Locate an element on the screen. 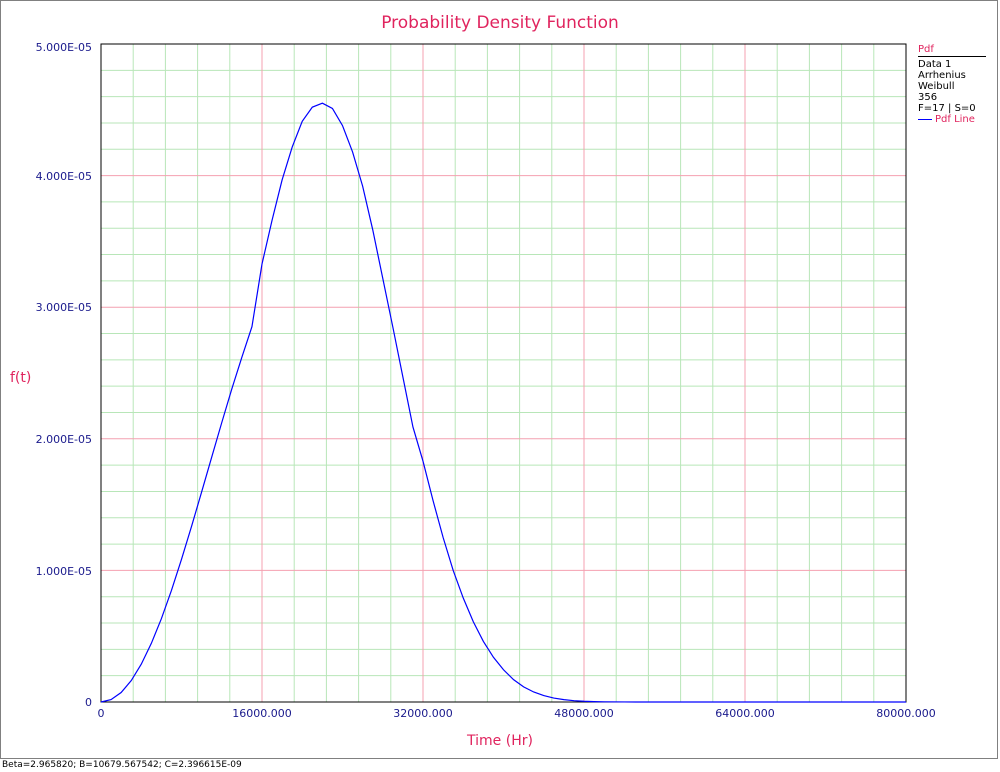  x-tick-label: 48000.000 is located at coordinates (584, 713).